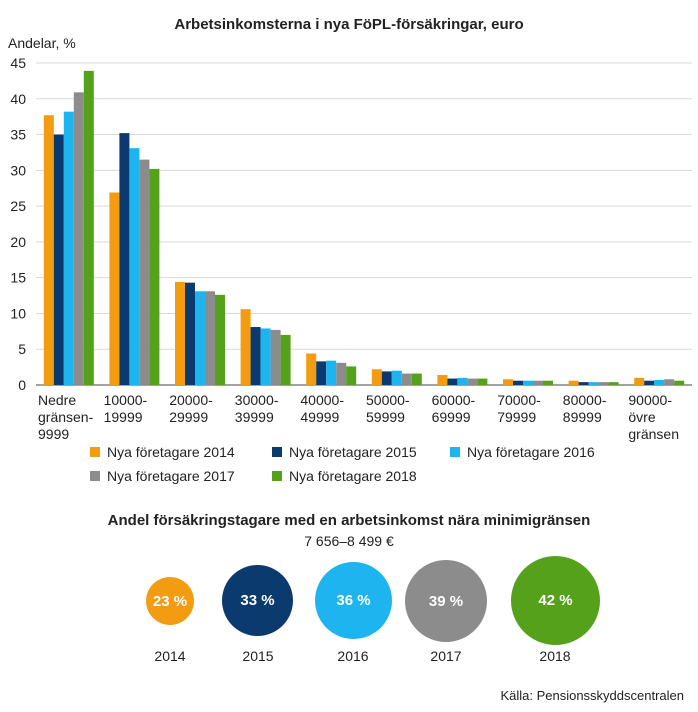  I want to click on legend-item-2018: Nya företagare 2018, so click(344, 476).